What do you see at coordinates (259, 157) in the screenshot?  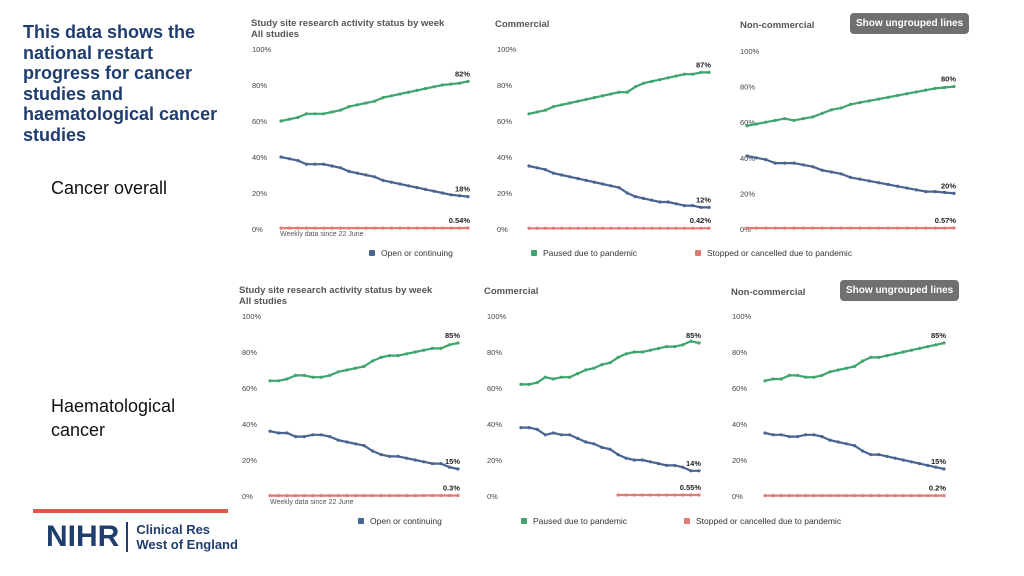 I see `y-tick-label: 40%` at bounding box center [259, 157].